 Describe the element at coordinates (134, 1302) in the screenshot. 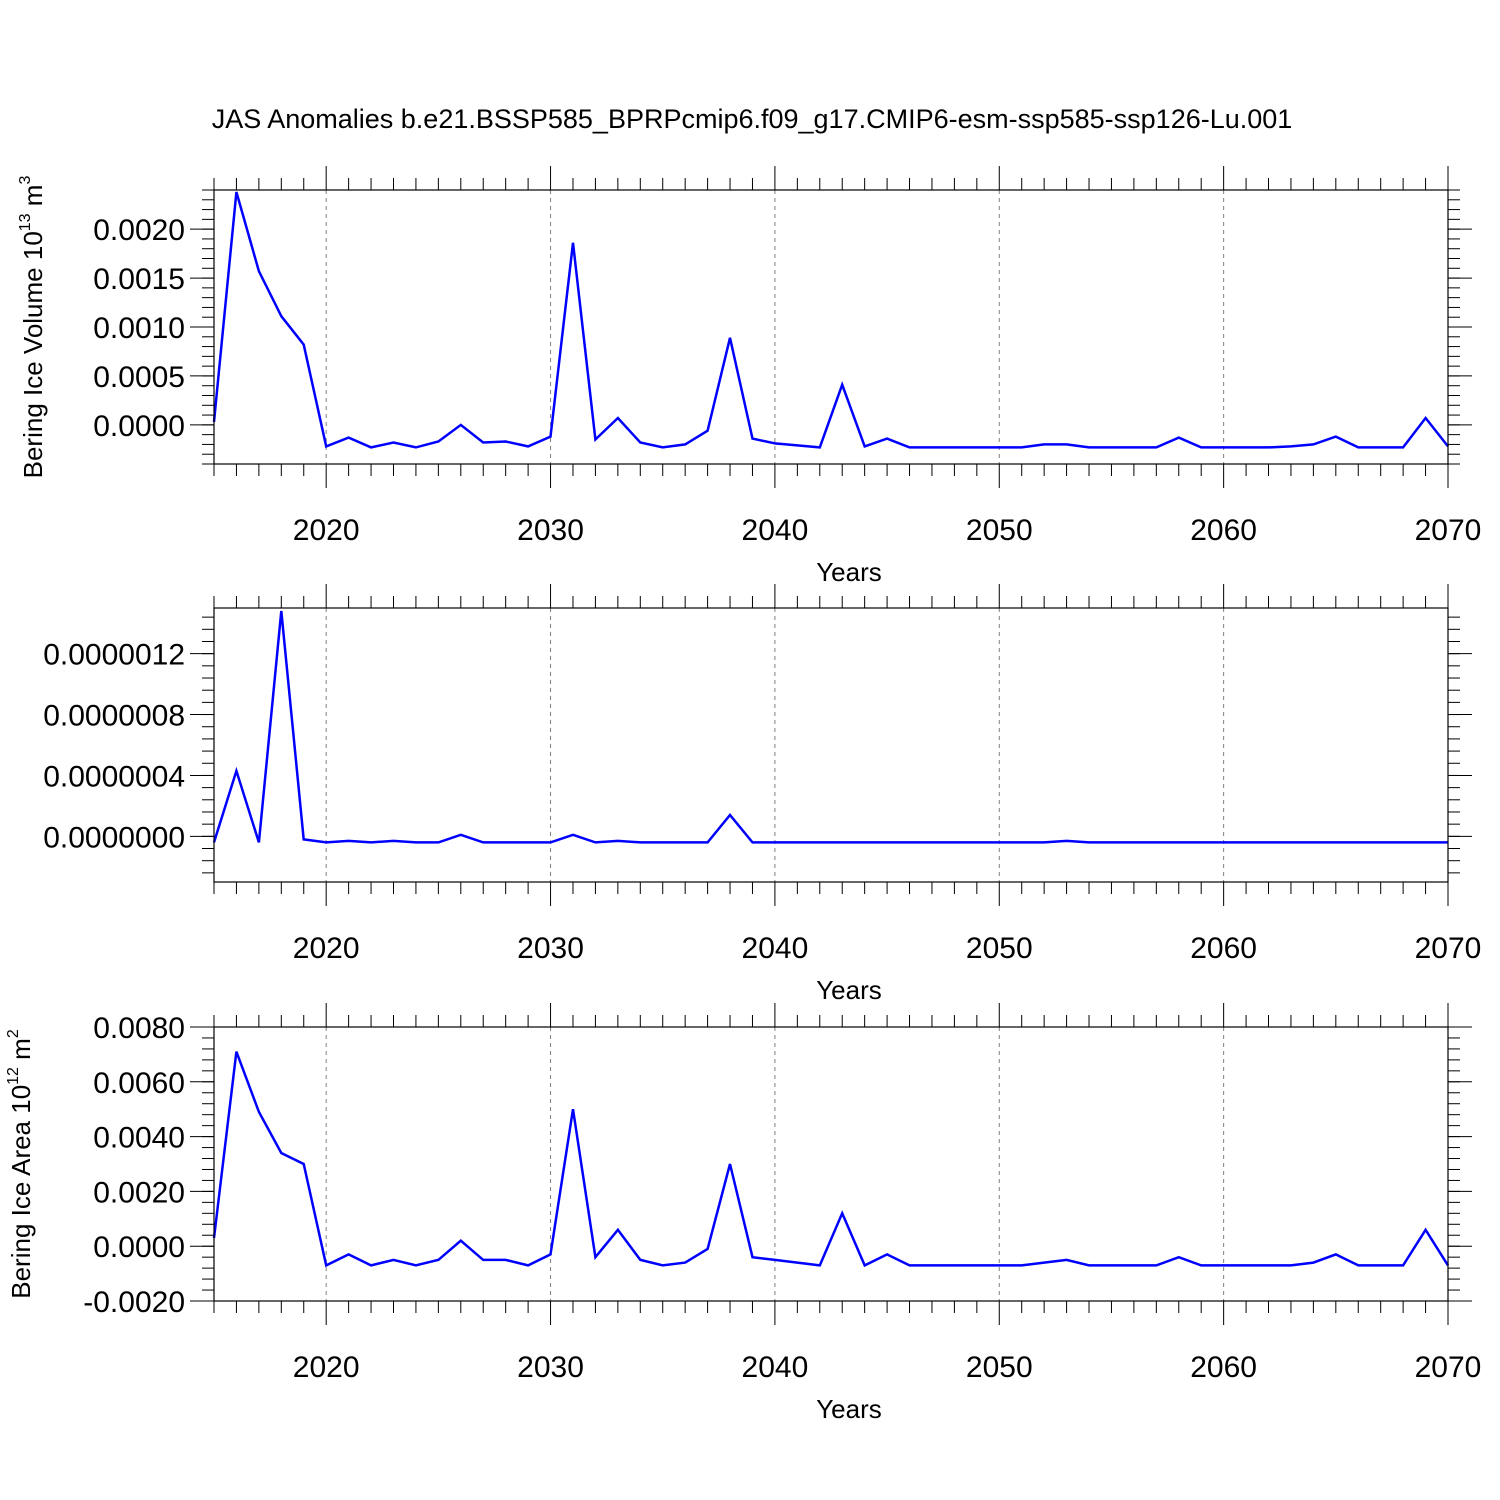

I see `y-tick-label: -0.0020` at that location.